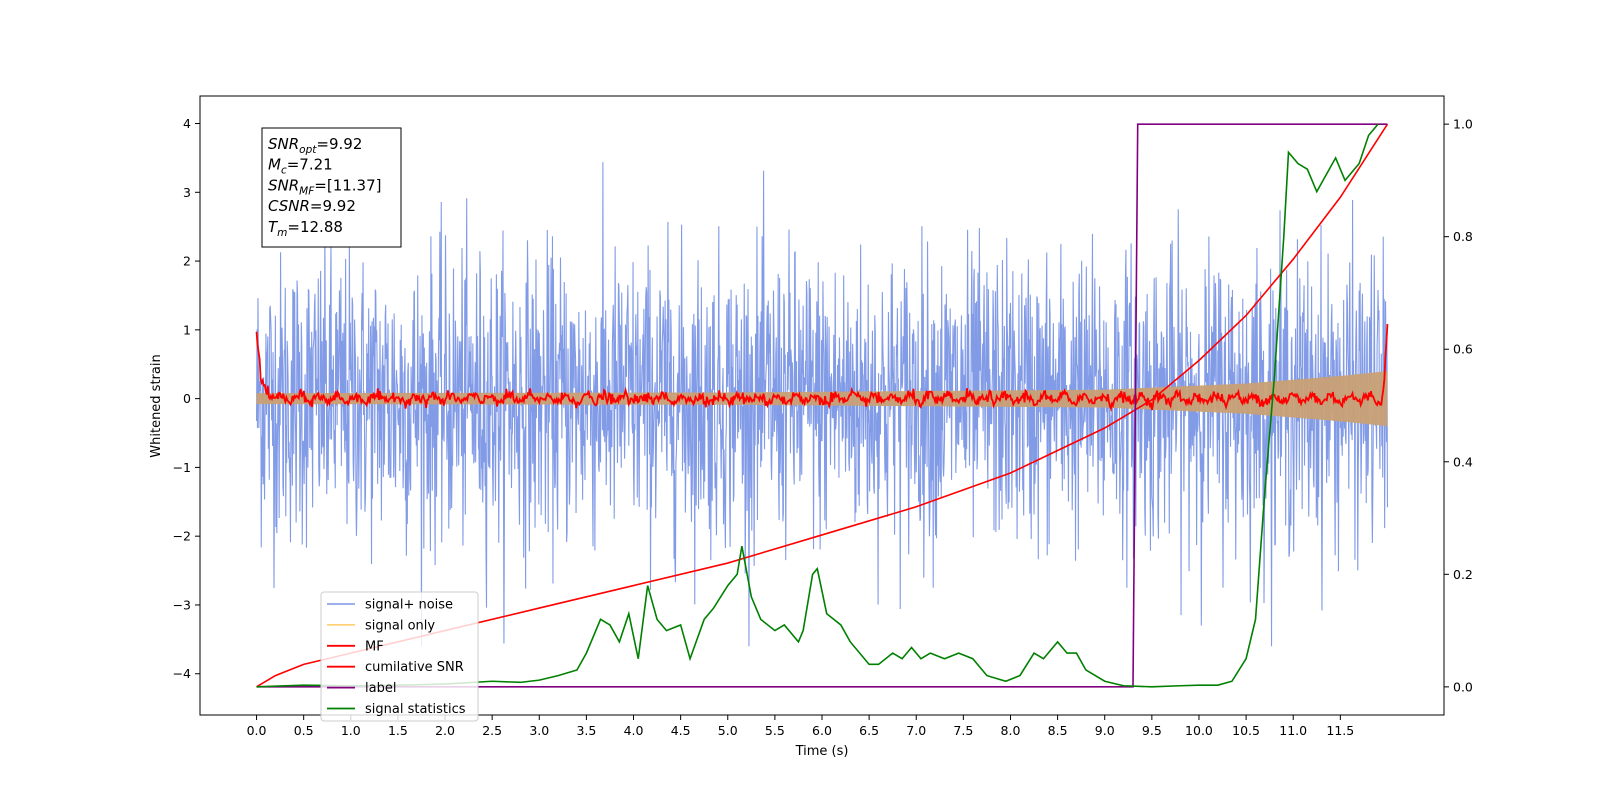 This screenshot has width=1600, height=800. What do you see at coordinates (315, 227) in the screenshot?
I see `annotation-value: =12.88` at bounding box center [315, 227].